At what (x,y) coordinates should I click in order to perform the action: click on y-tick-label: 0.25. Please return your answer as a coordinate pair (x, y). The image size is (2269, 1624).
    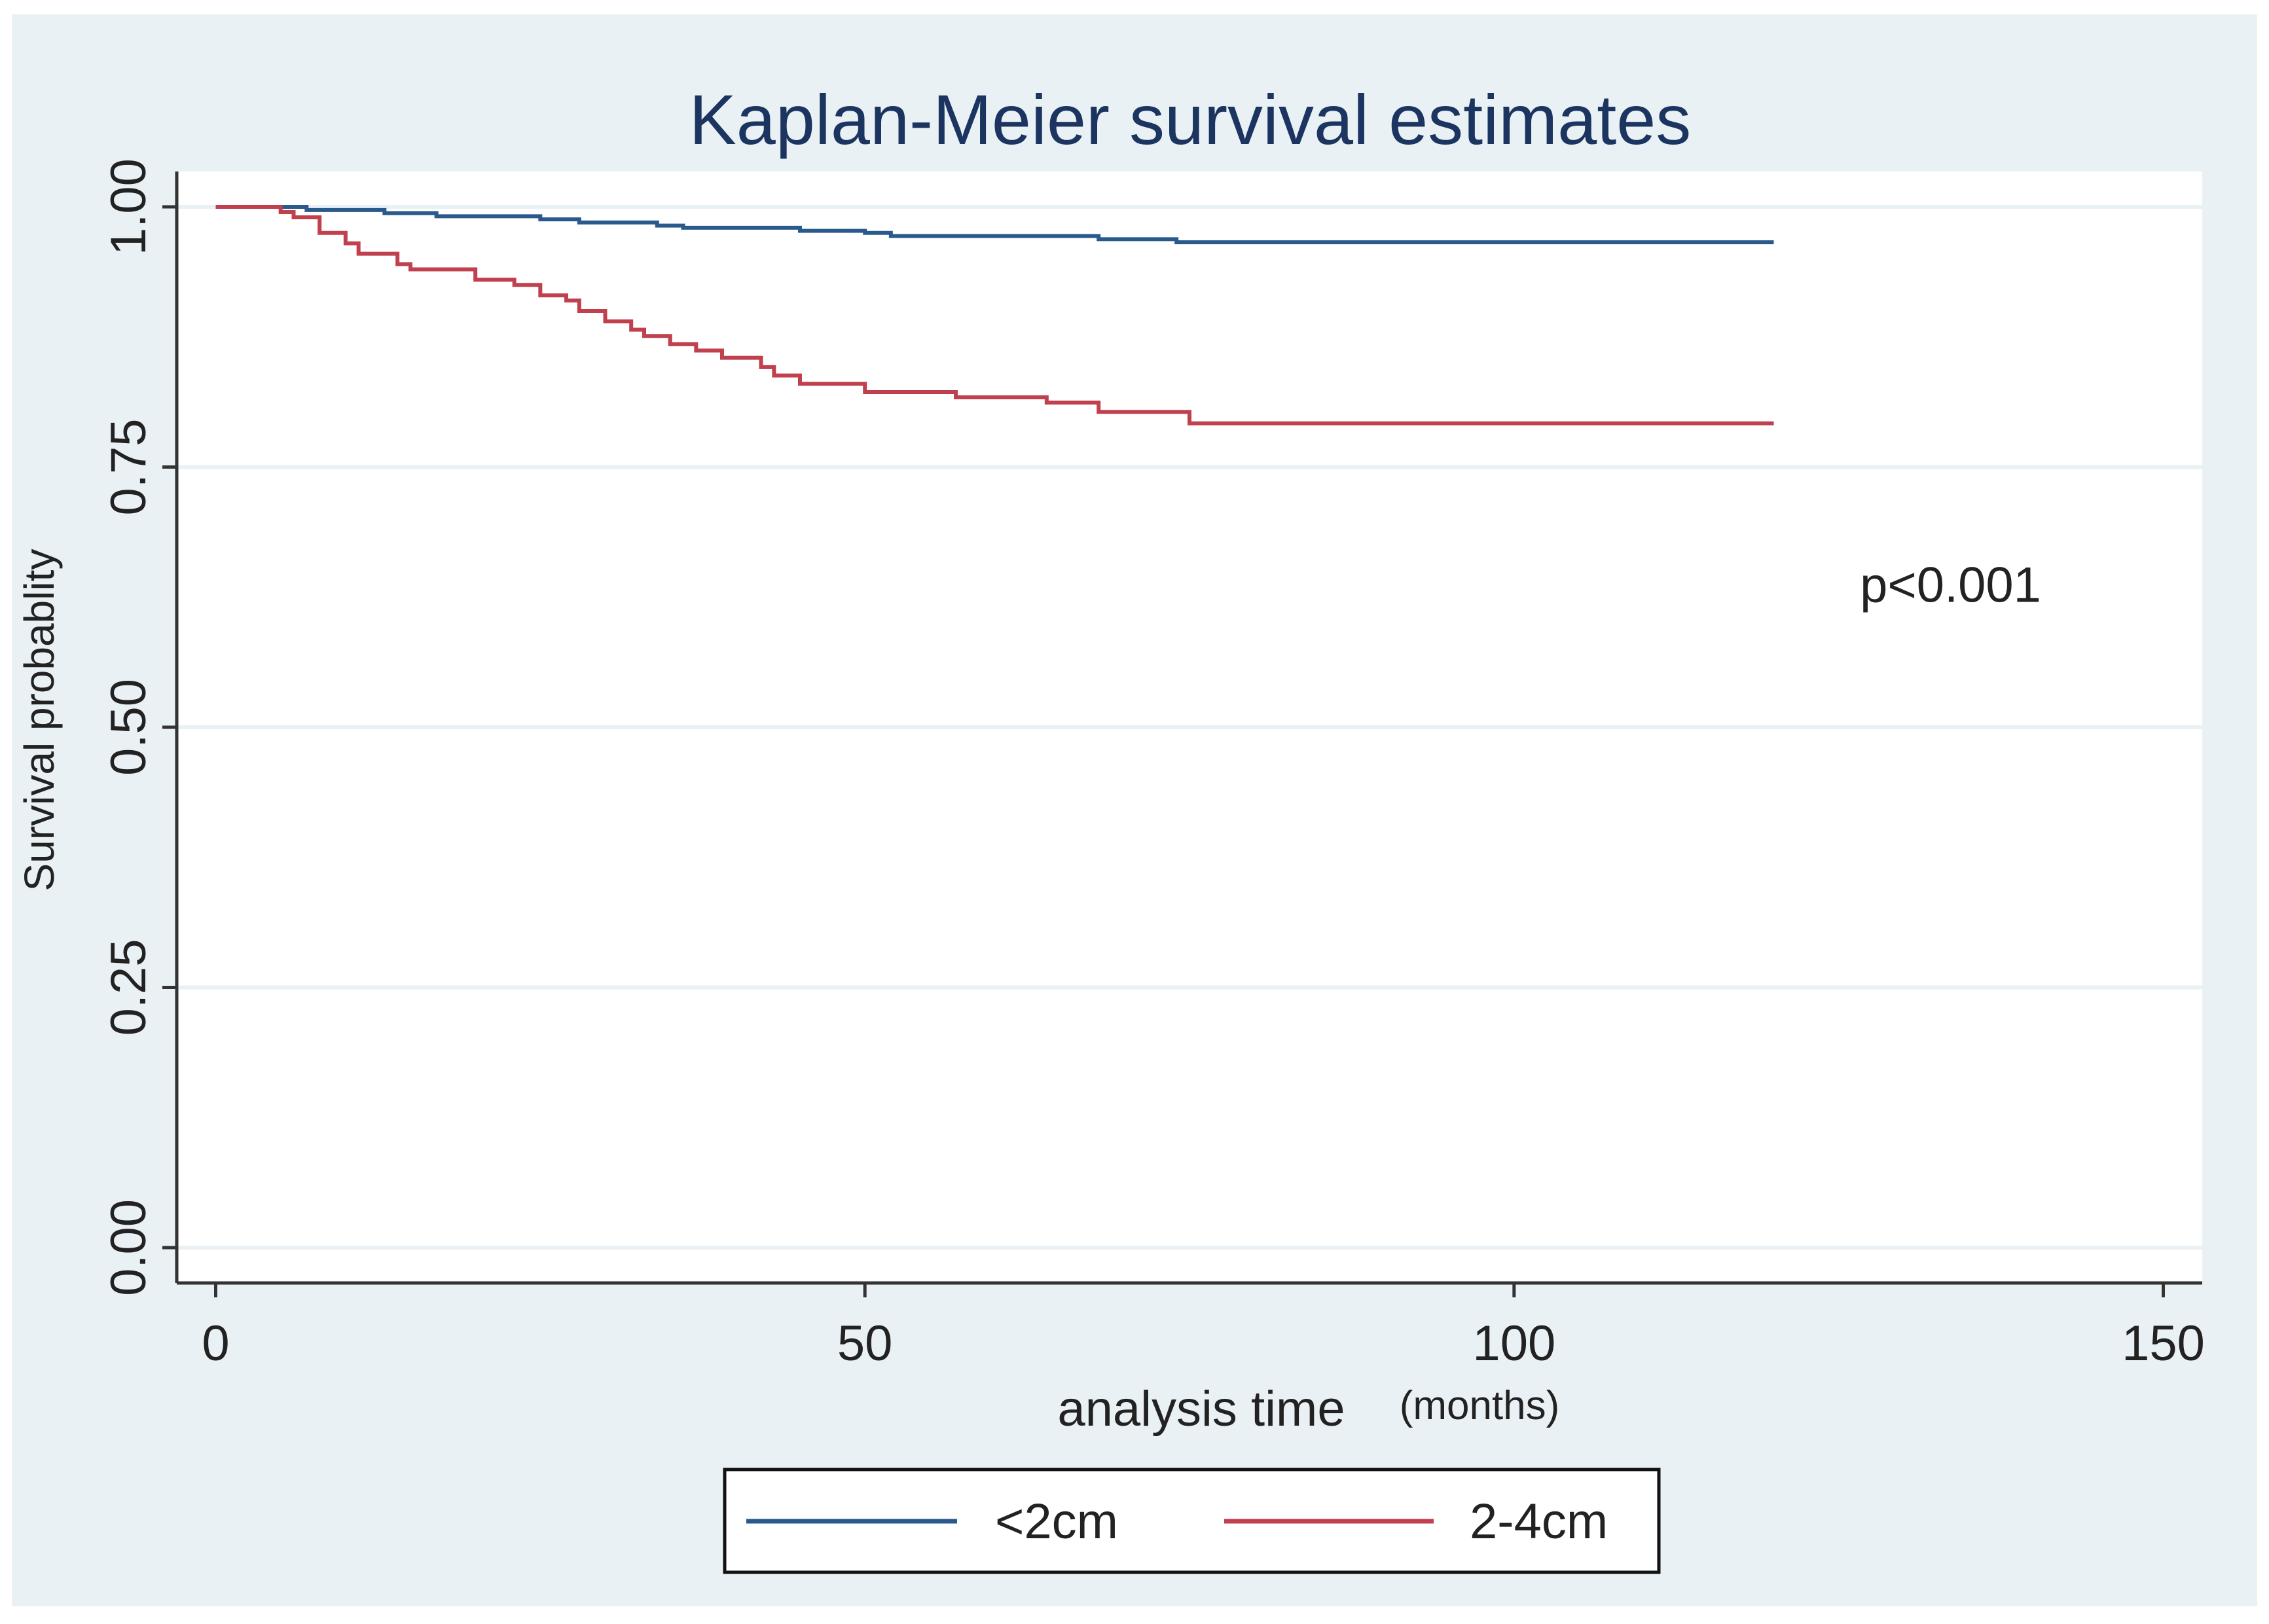
    Looking at the image, I should click on (128, 987).